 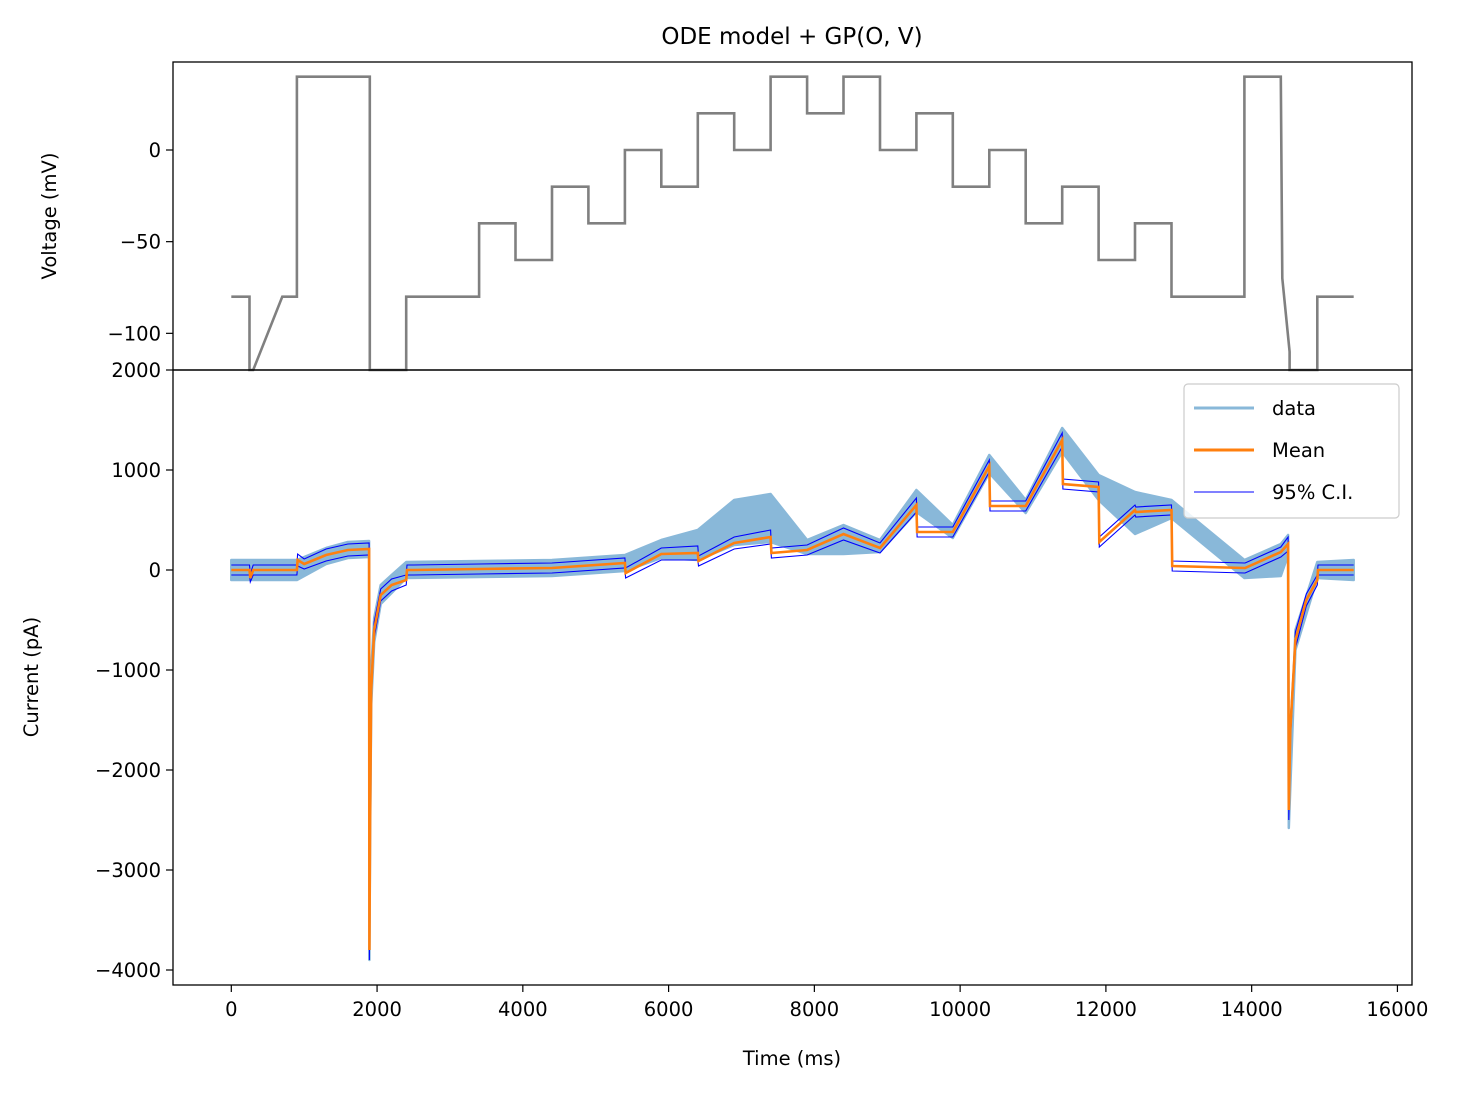 I want to click on current-xtick-label: 12000, so click(x=1106, y=1009).